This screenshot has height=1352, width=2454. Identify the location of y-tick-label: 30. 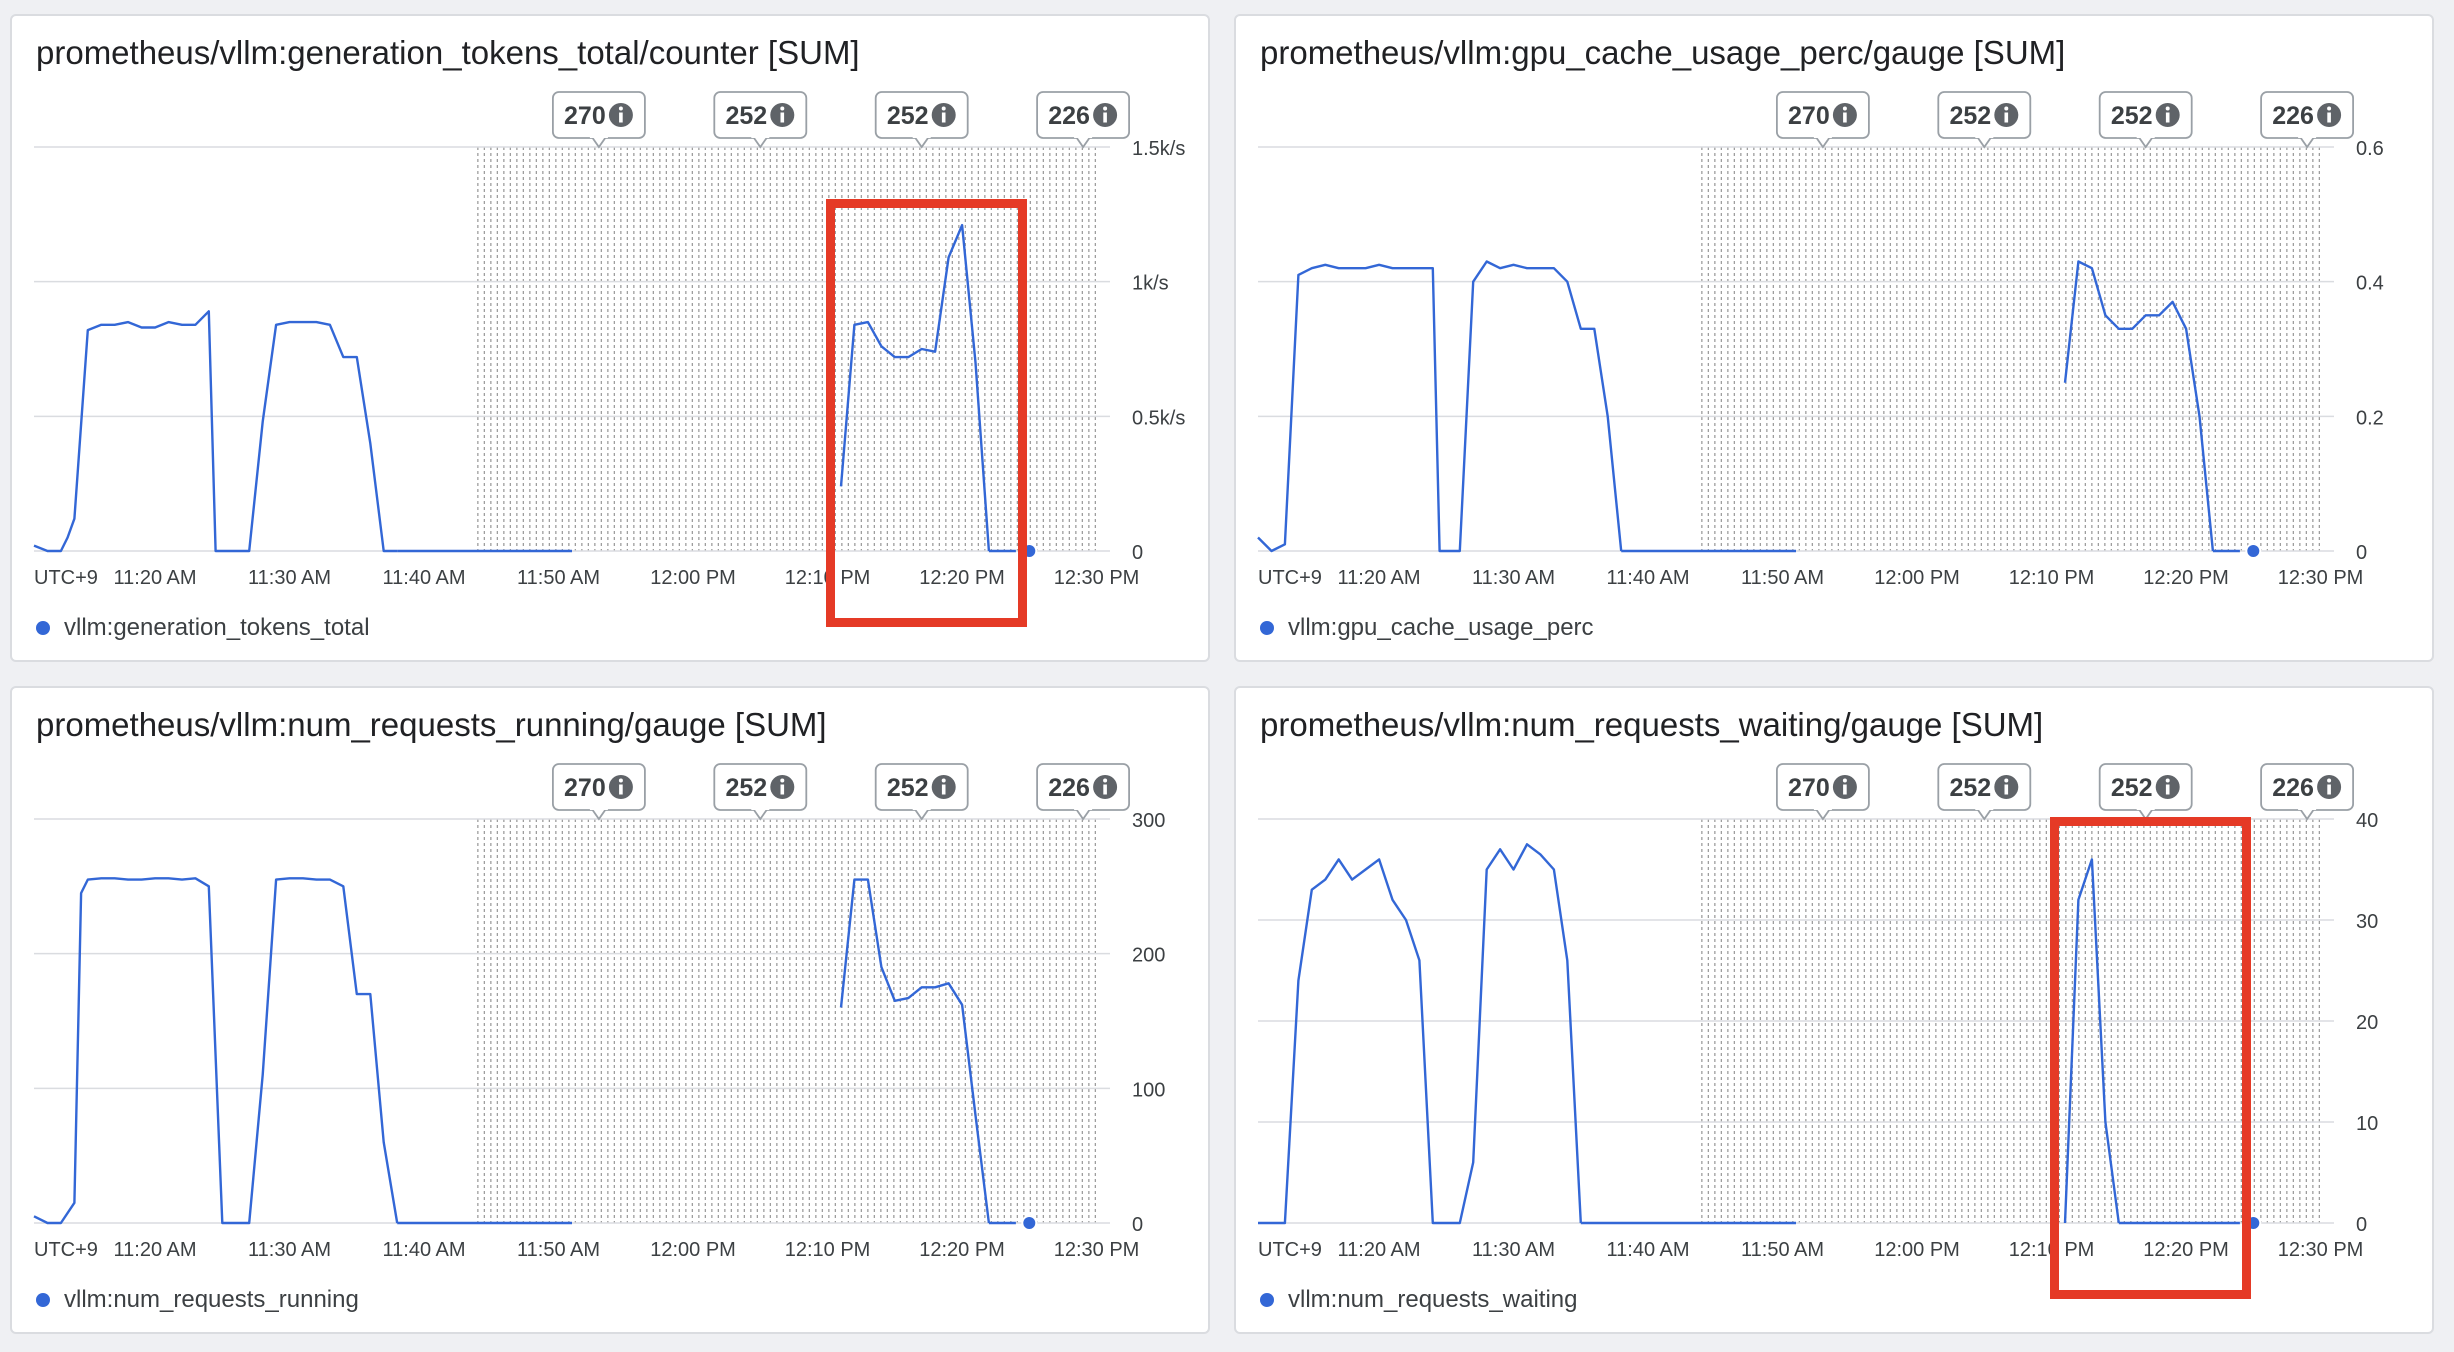
(2367, 922).